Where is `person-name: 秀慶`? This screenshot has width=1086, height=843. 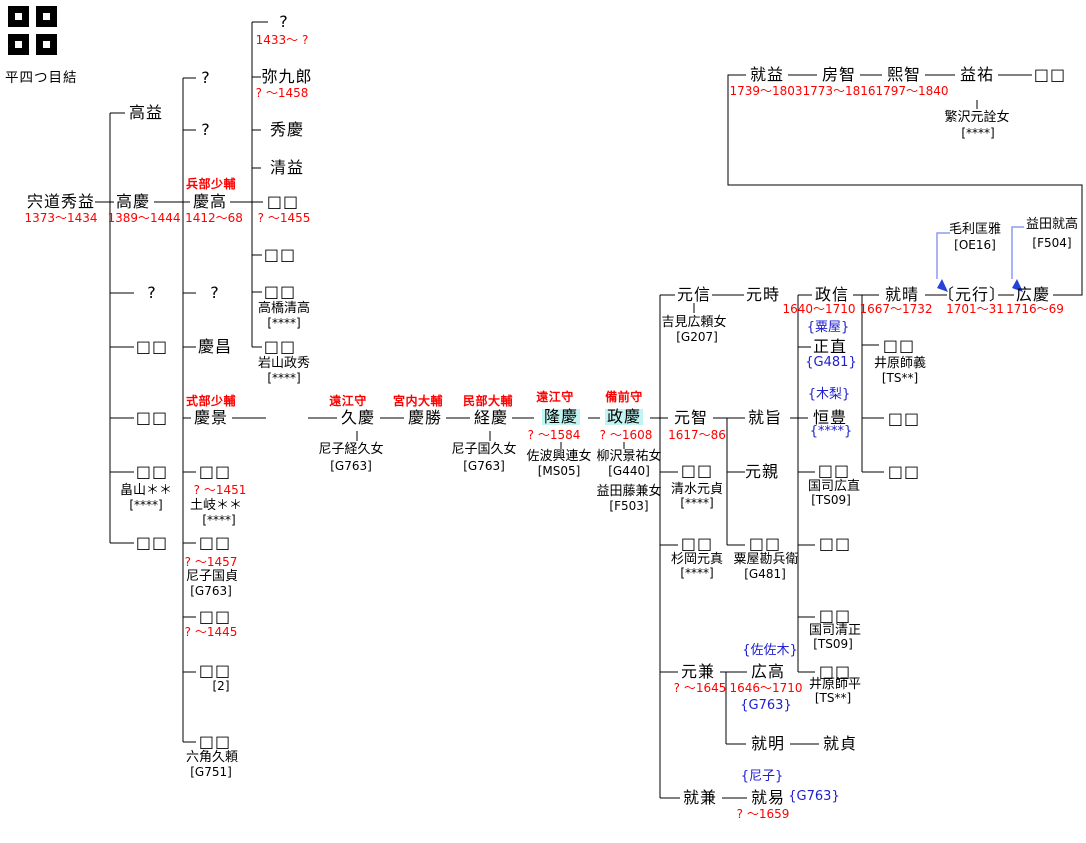 person-name: 秀慶 is located at coordinates (287, 129).